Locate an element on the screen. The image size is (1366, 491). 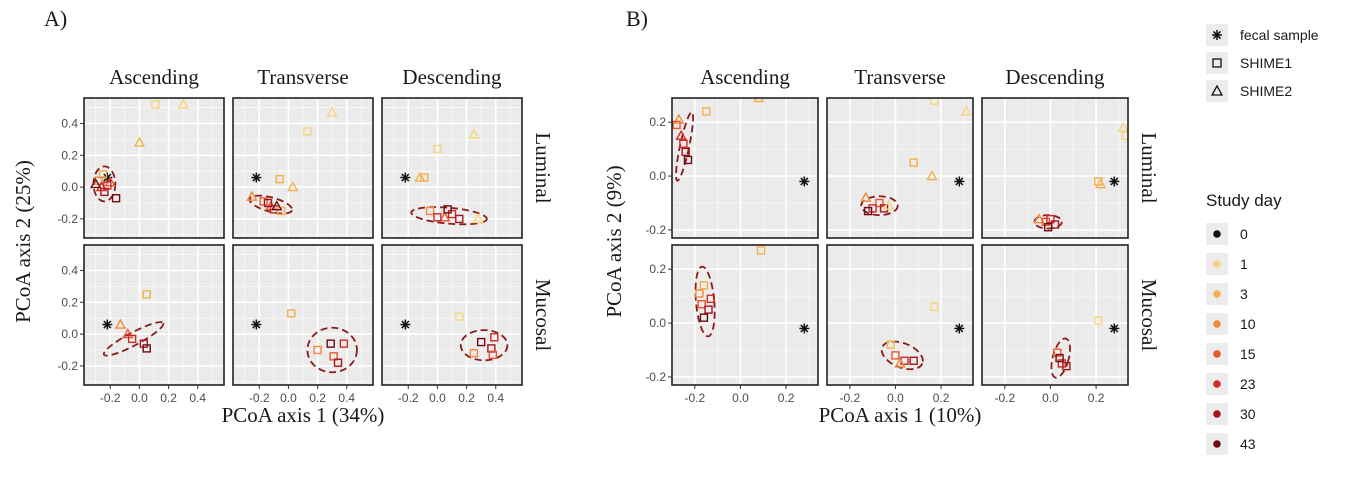
panel-letter: A) is located at coordinates (55, 18).